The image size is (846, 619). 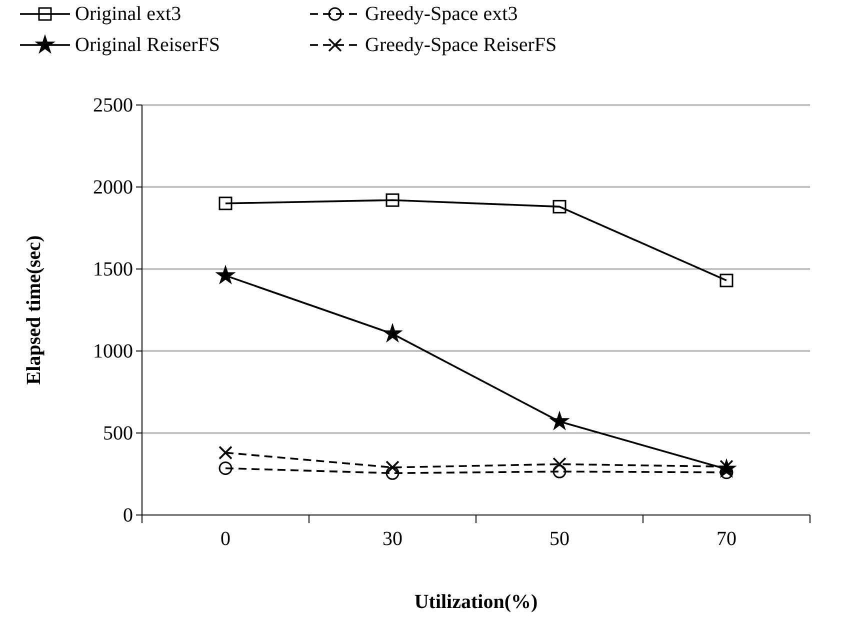 What do you see at coordinates (476, 602) in the screenshot?
I see `x-axis-title: Utilization(%)` at bounding box center [476, 602].